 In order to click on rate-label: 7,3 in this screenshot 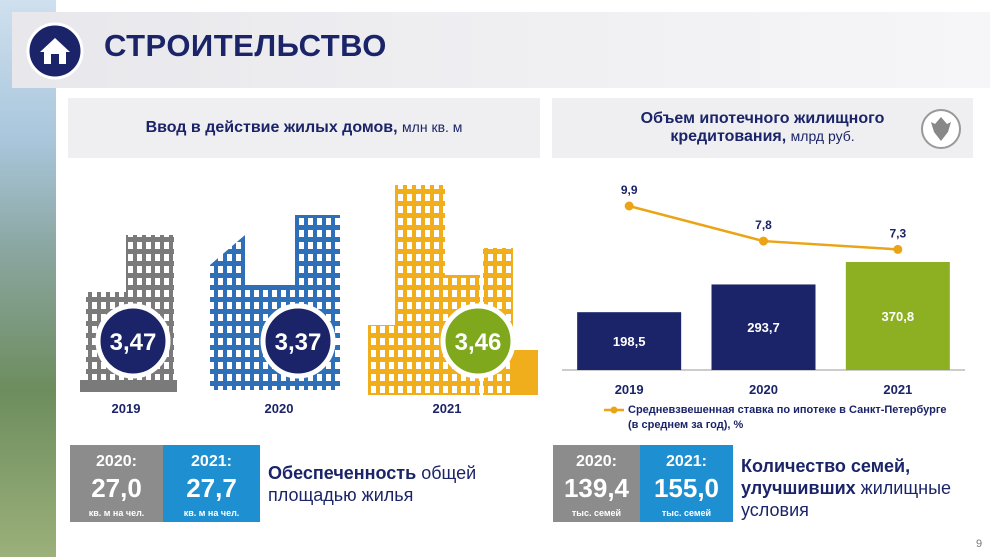, I will do `click(897, 233)`.